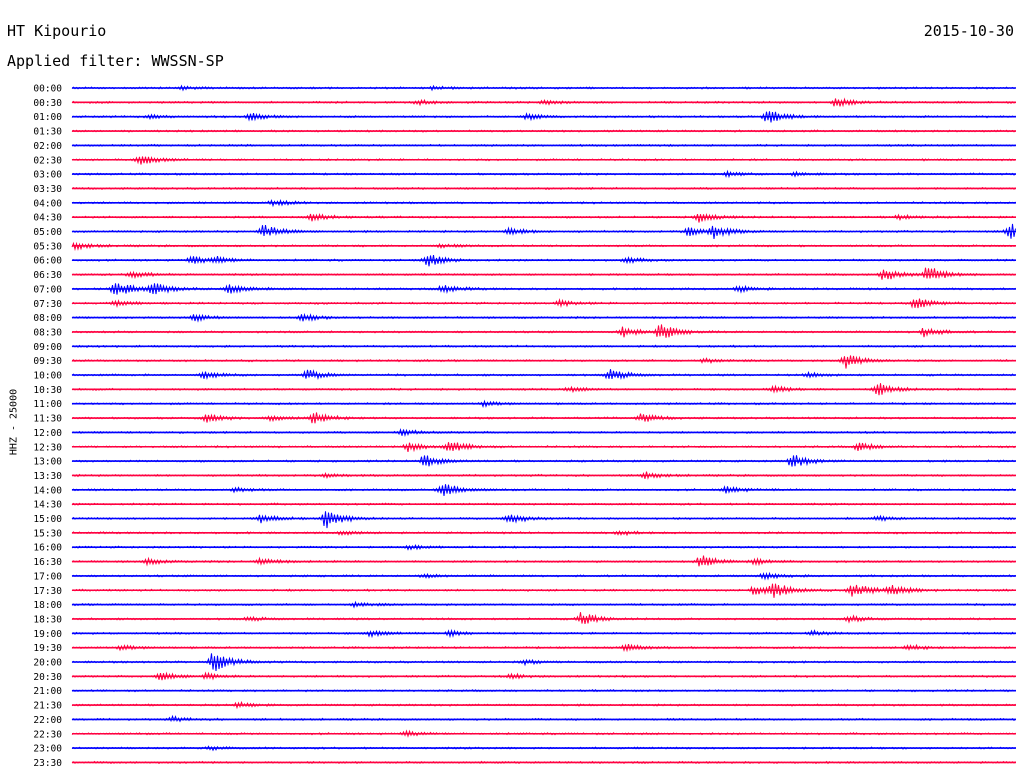  What do you see at coordinates (47, 117) in the screenshot?
I see `row-time-label: 01:00` at bounding box center [47, 117].